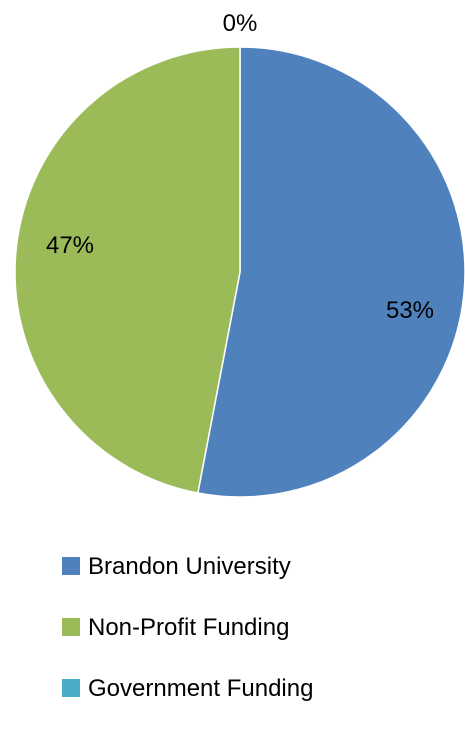 The height and width of the screenshot is (735, 465). What do you see at coordinates (71, 688) in the screenshot?
I see `legend-swatch-government-funding` at bounding box center [71, 688].